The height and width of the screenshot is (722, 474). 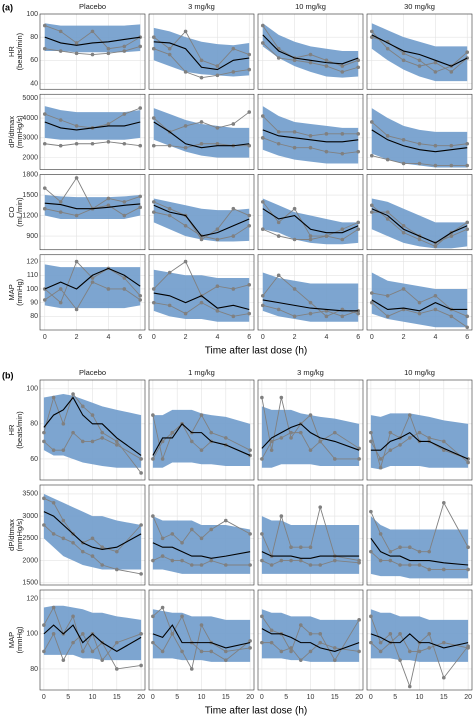 I want to click on row-label: HR, so click(x=11, y=51).